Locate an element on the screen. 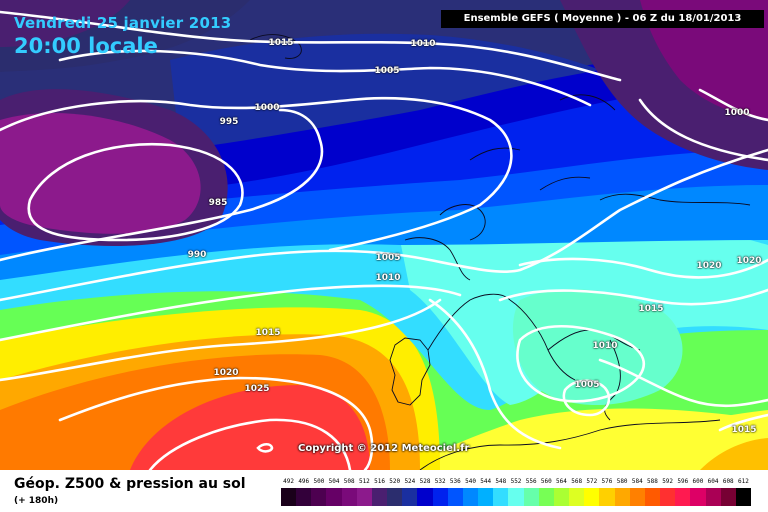 Image resolution: width=768 pixels, height=512 pixels. legend-label: 584 is located at coordinates (637, 481).